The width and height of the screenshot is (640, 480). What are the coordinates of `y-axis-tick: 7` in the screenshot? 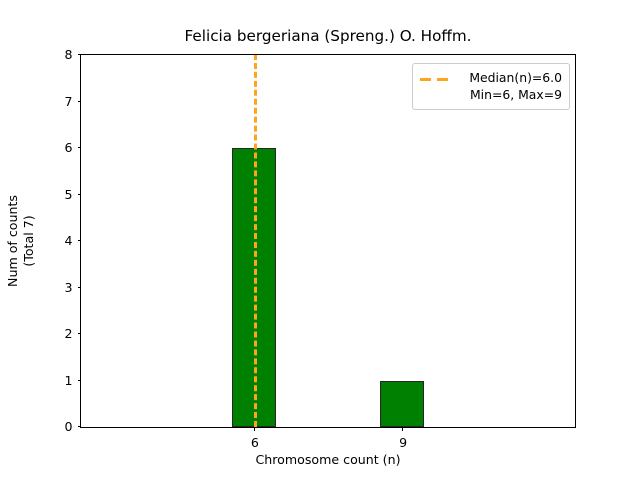 It's located at (72, 101).